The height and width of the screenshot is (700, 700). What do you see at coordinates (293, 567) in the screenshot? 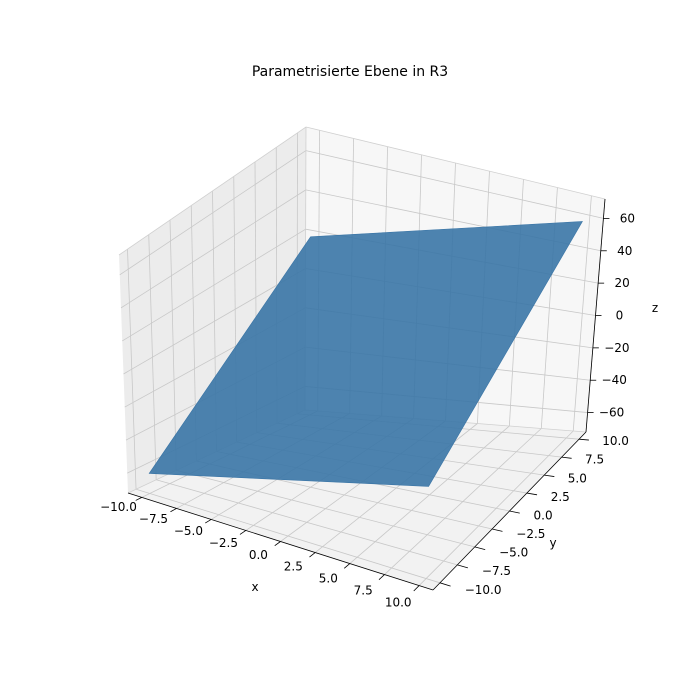
I see `x-tick-label: 2.5` at bounding box center [293, 567].